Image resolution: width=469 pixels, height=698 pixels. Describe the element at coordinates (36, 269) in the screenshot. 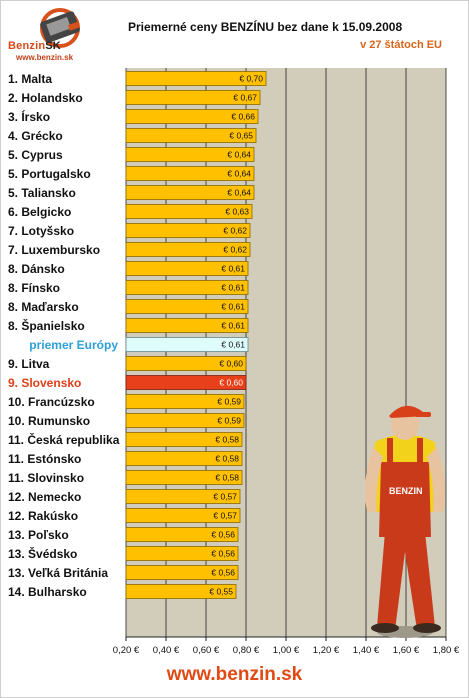

I see `category-label: 8. Dánsko` at that location.